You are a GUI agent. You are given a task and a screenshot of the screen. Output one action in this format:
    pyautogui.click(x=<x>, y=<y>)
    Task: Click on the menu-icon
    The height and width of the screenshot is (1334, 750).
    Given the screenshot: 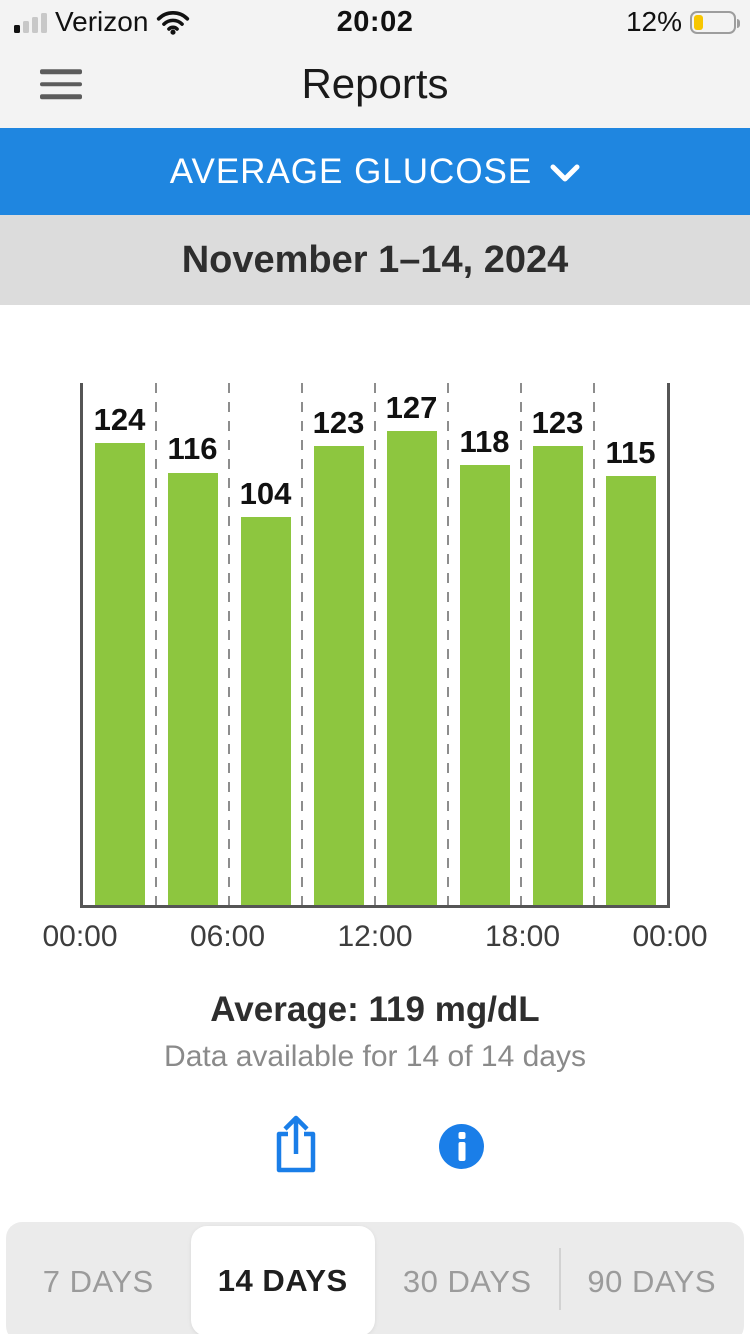 What is the action you would take?
    pyautogui.click(x=61, y=84)
    